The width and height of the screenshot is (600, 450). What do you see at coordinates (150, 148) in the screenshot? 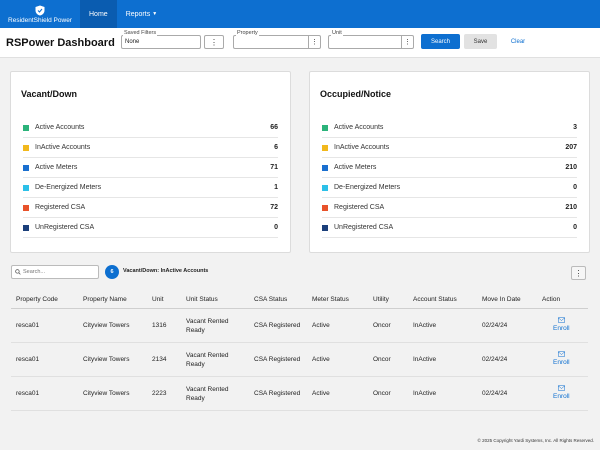
I see `metric-row: InActive Accounts 6` at bounding box center [150, 148].